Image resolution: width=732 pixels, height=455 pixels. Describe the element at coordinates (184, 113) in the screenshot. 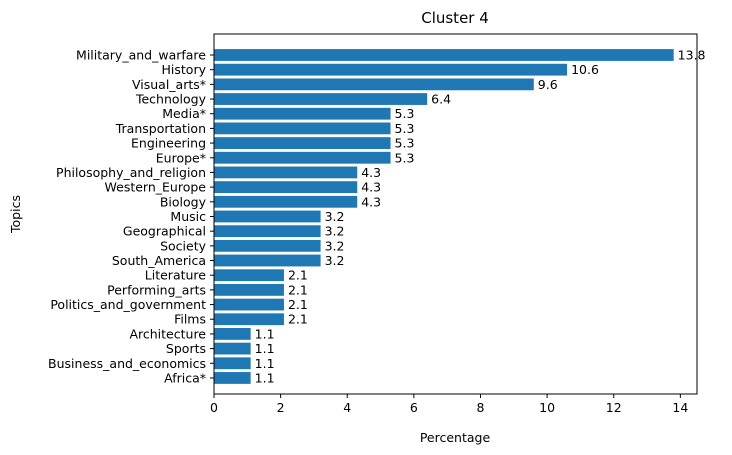

I see `category-label: Media*` at that location.